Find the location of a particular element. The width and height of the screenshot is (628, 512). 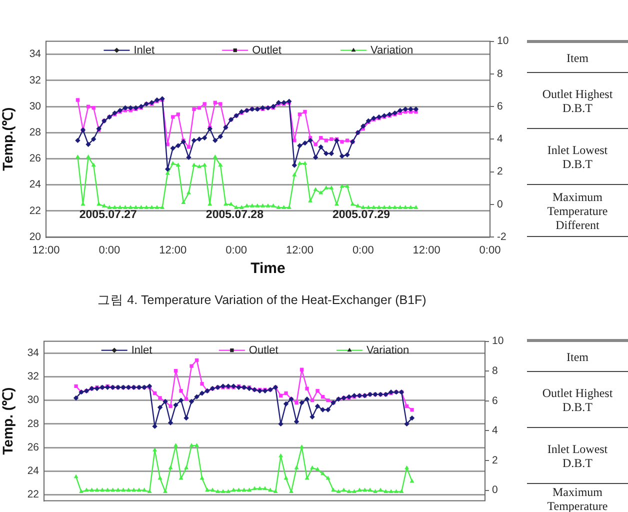

y-axis-title: Temp.(℃) is located at coordinates (8, 139).